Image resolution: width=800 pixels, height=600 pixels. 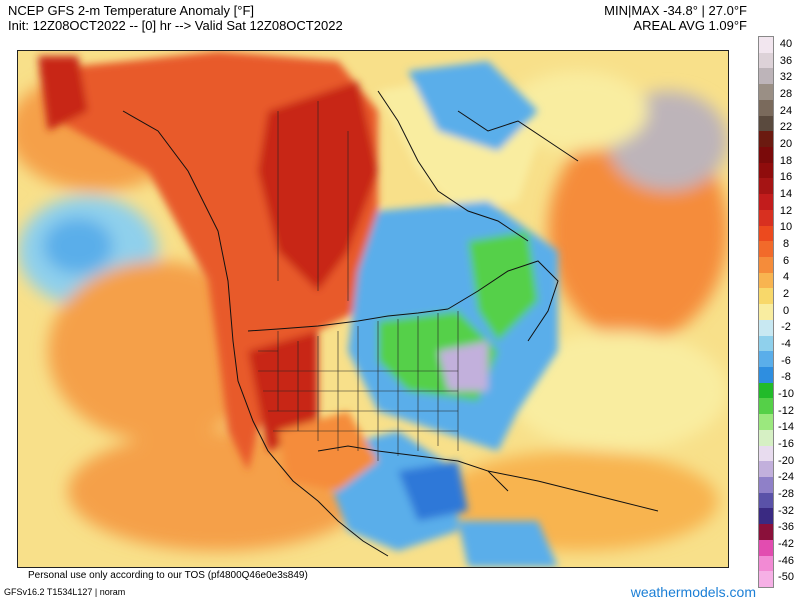 What do you see at coordinates (786, 494) in the screenshot?
I see `colorbar-tick-label: -28` at bounding box center [786, 494].